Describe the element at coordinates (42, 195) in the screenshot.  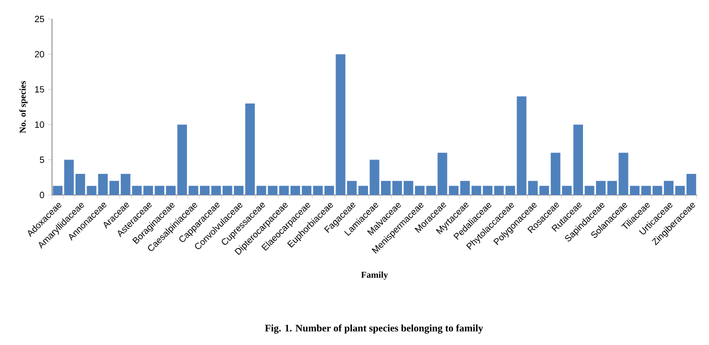
I see `y-tick-label: 0` at that location.